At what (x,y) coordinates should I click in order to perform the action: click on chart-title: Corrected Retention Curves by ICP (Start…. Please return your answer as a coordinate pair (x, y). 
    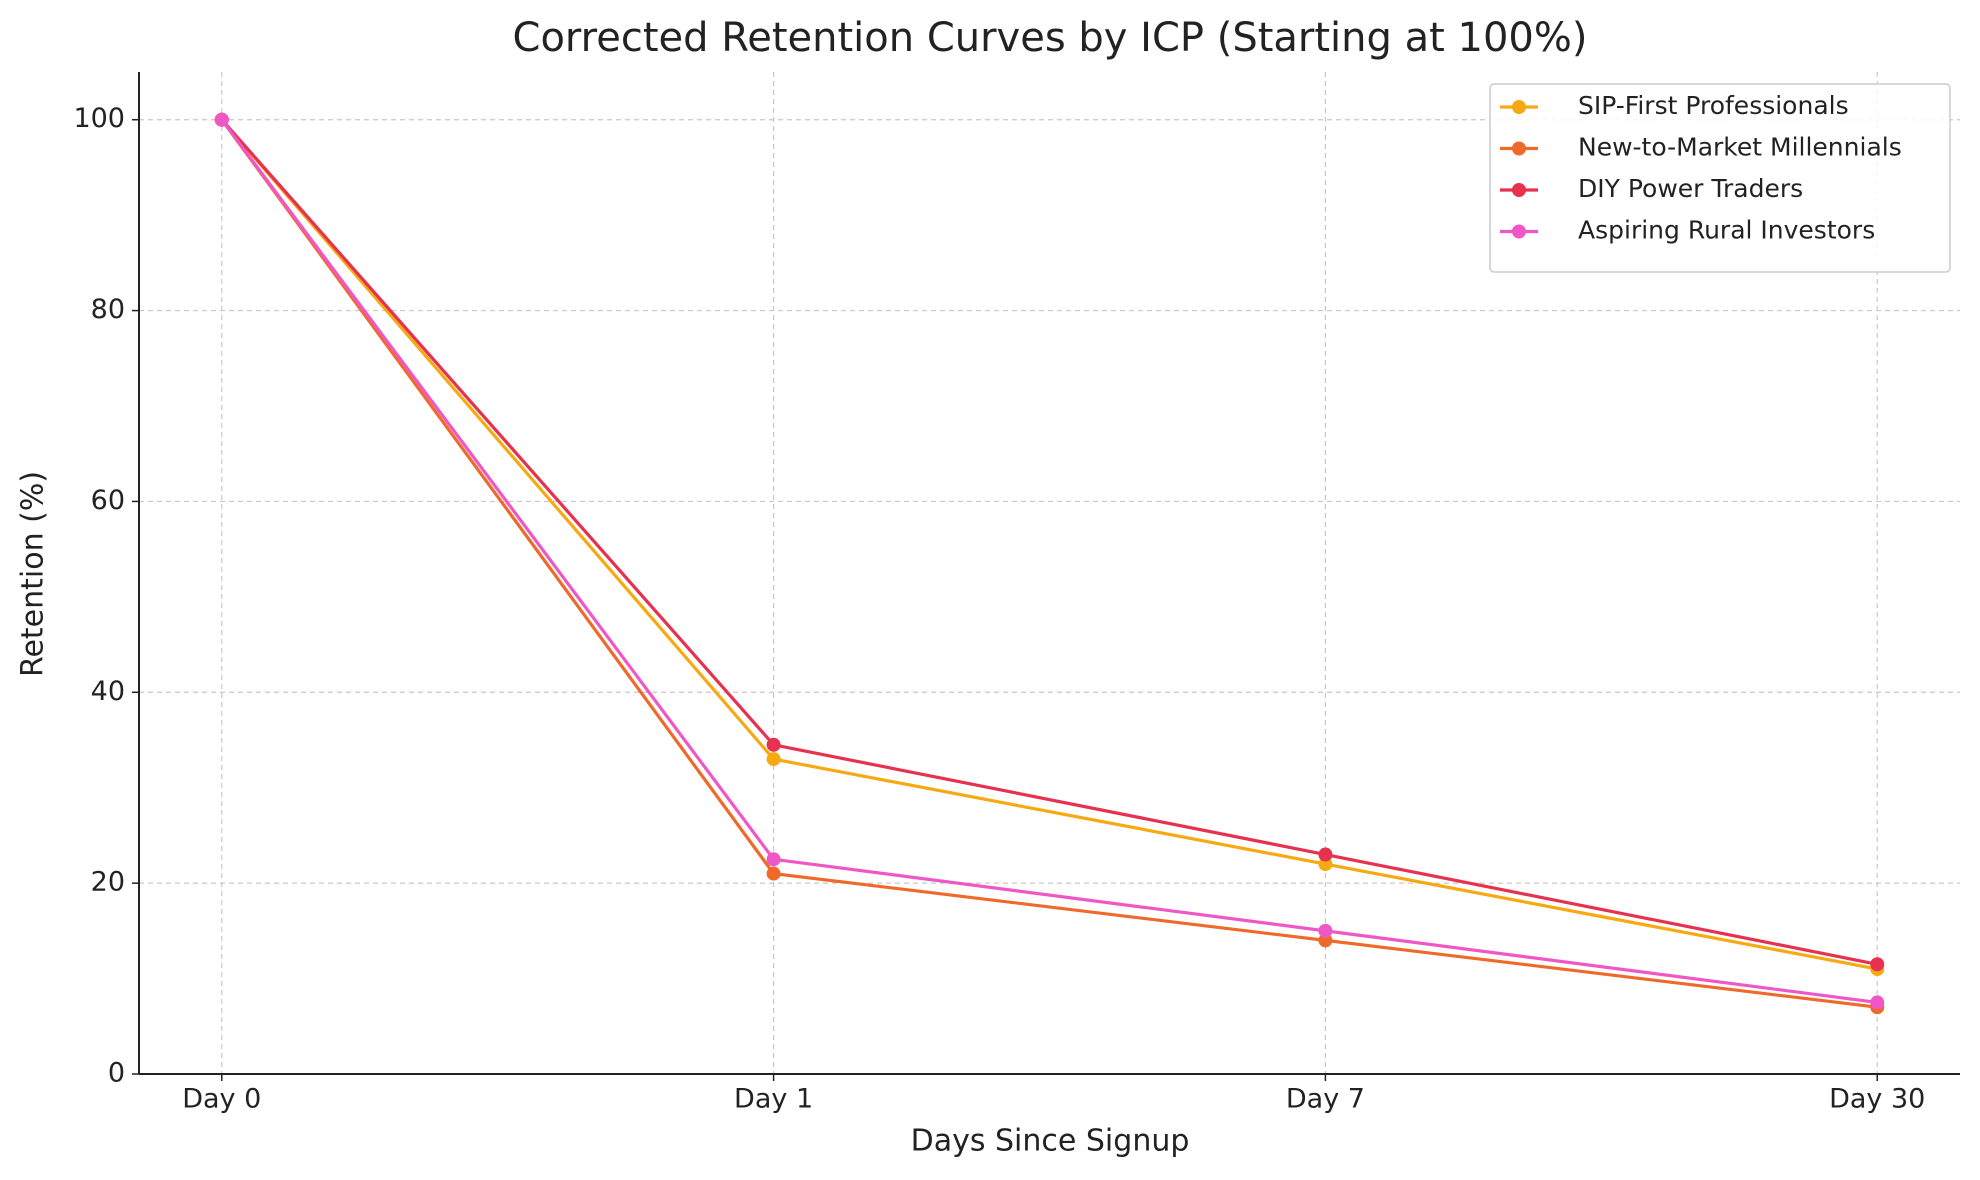
    Looking at the image, I should click on (1050, 38).